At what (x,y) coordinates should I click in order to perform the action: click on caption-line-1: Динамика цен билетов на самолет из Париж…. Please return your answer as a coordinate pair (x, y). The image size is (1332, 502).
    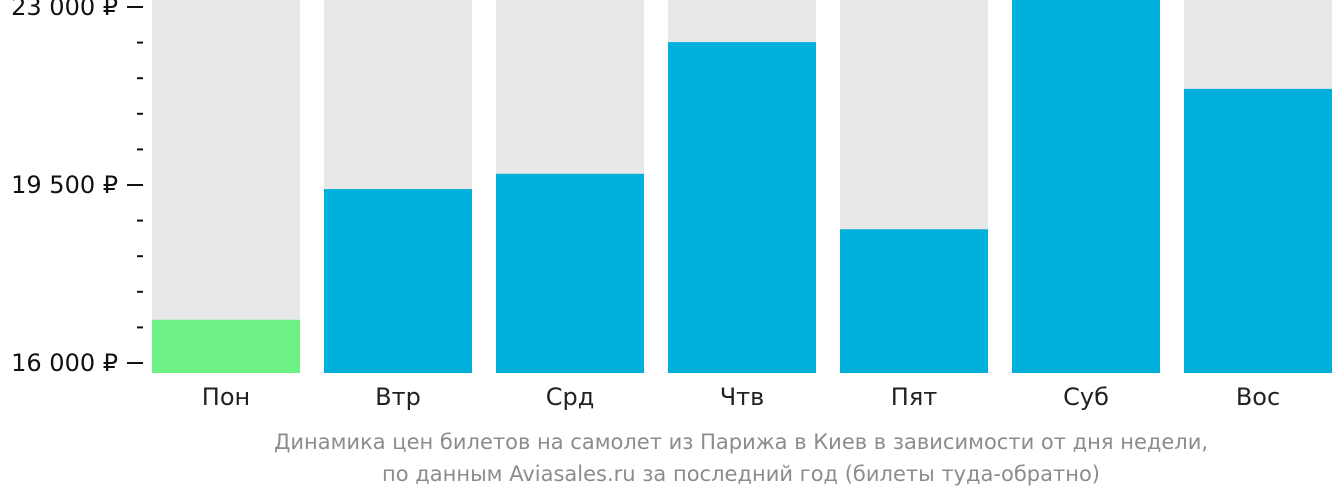
    Looking at the image, I should click on (741, 442).